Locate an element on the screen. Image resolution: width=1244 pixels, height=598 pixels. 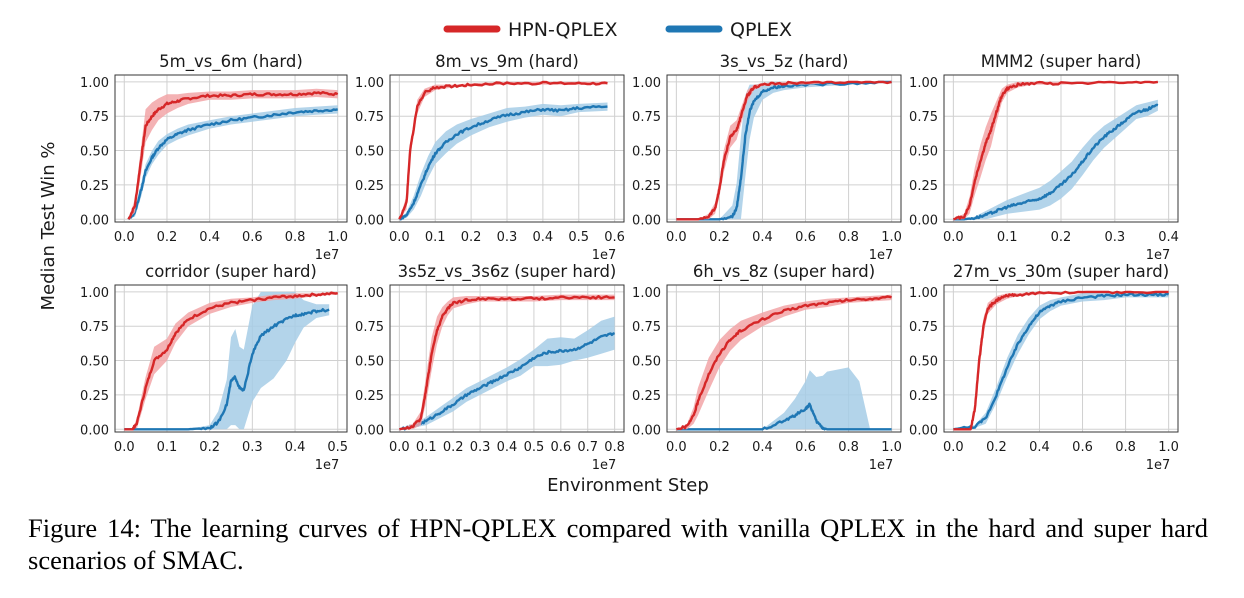
x-tick-label: 0.5 is located at coordinates (337, 447).